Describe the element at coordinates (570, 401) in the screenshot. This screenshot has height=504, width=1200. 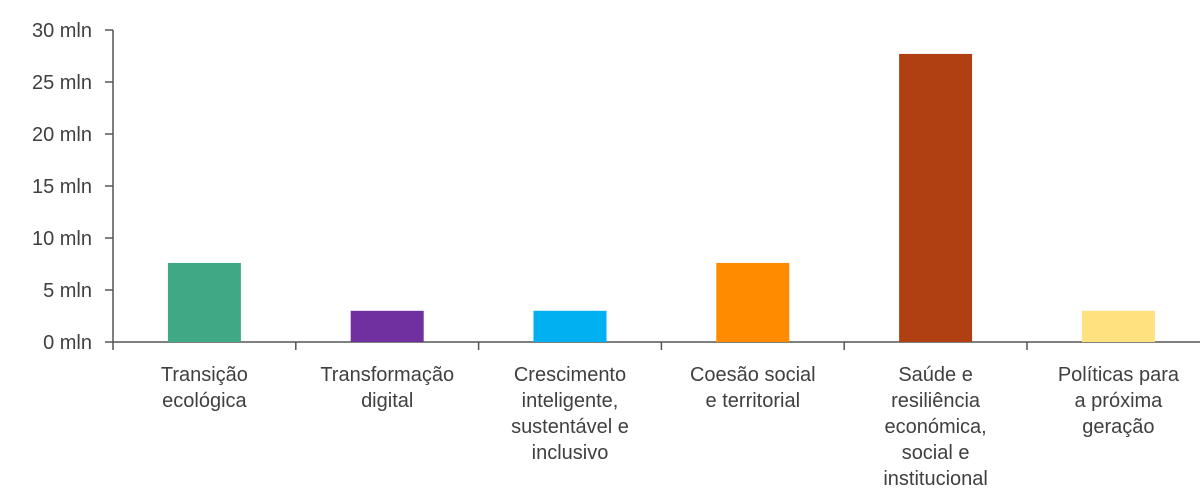
I see `x-category-label-line: inteligente,` at that location.